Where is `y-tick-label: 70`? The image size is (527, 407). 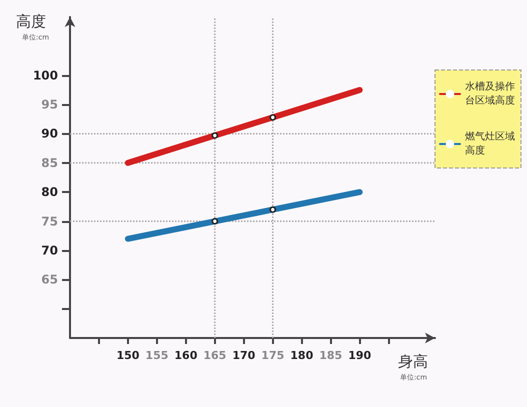
y-tick-label: 70 is located at coordinates (49, 250).